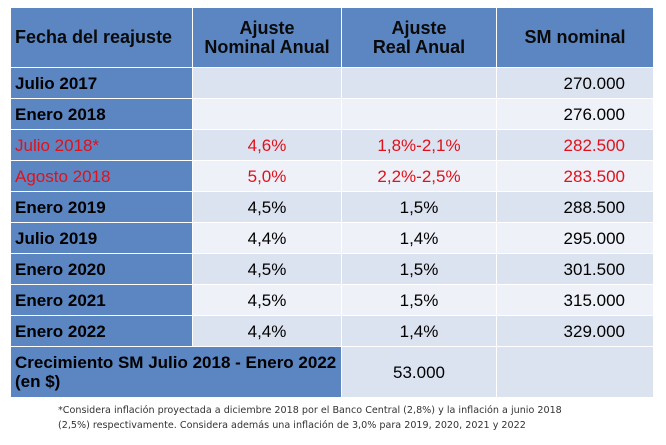 The height and width of the screenshot is (445, 666). I want to click on header-real-line2: Real Anual, so click(419, 46).